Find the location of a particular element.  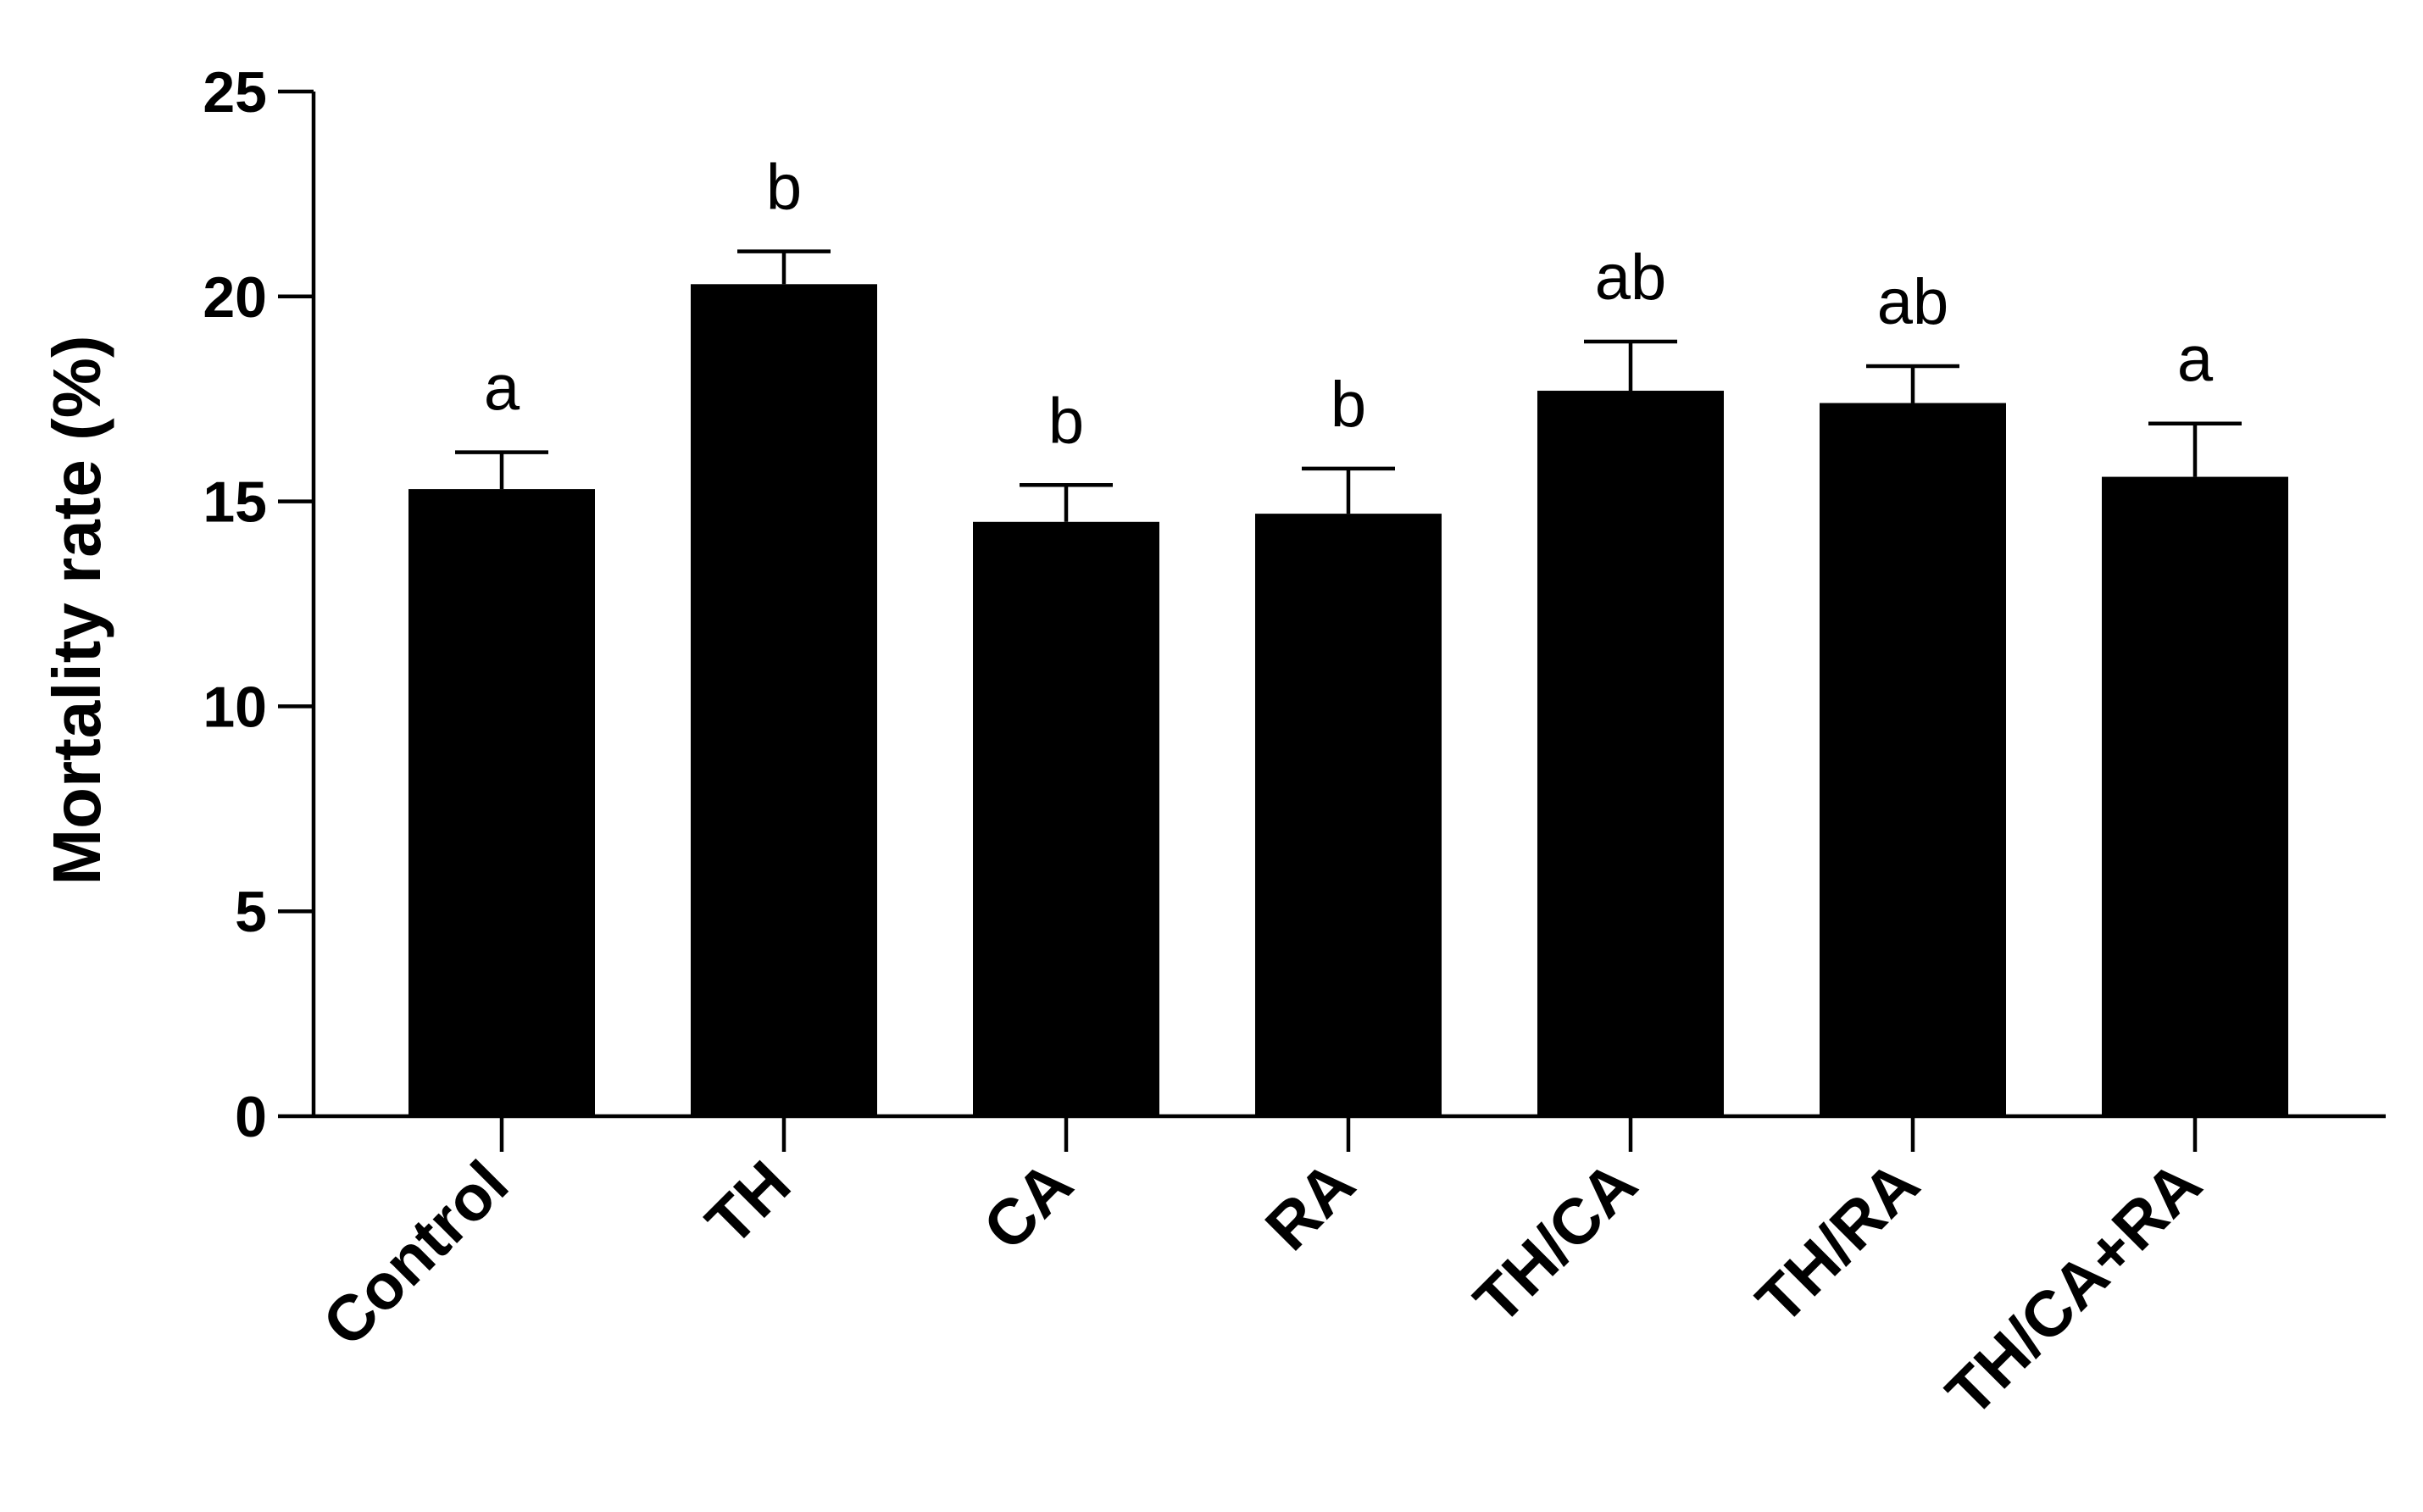

bar-control is located at coordinates (501, 802).